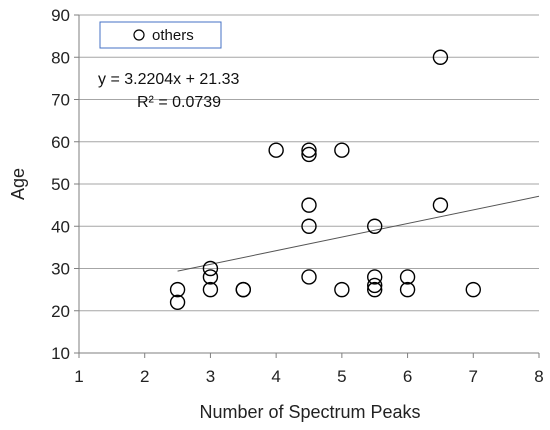 Image resolution: width=550 pixels, height=430 pixels. I want to click on x-tick-label: 7, so click(473, 376).